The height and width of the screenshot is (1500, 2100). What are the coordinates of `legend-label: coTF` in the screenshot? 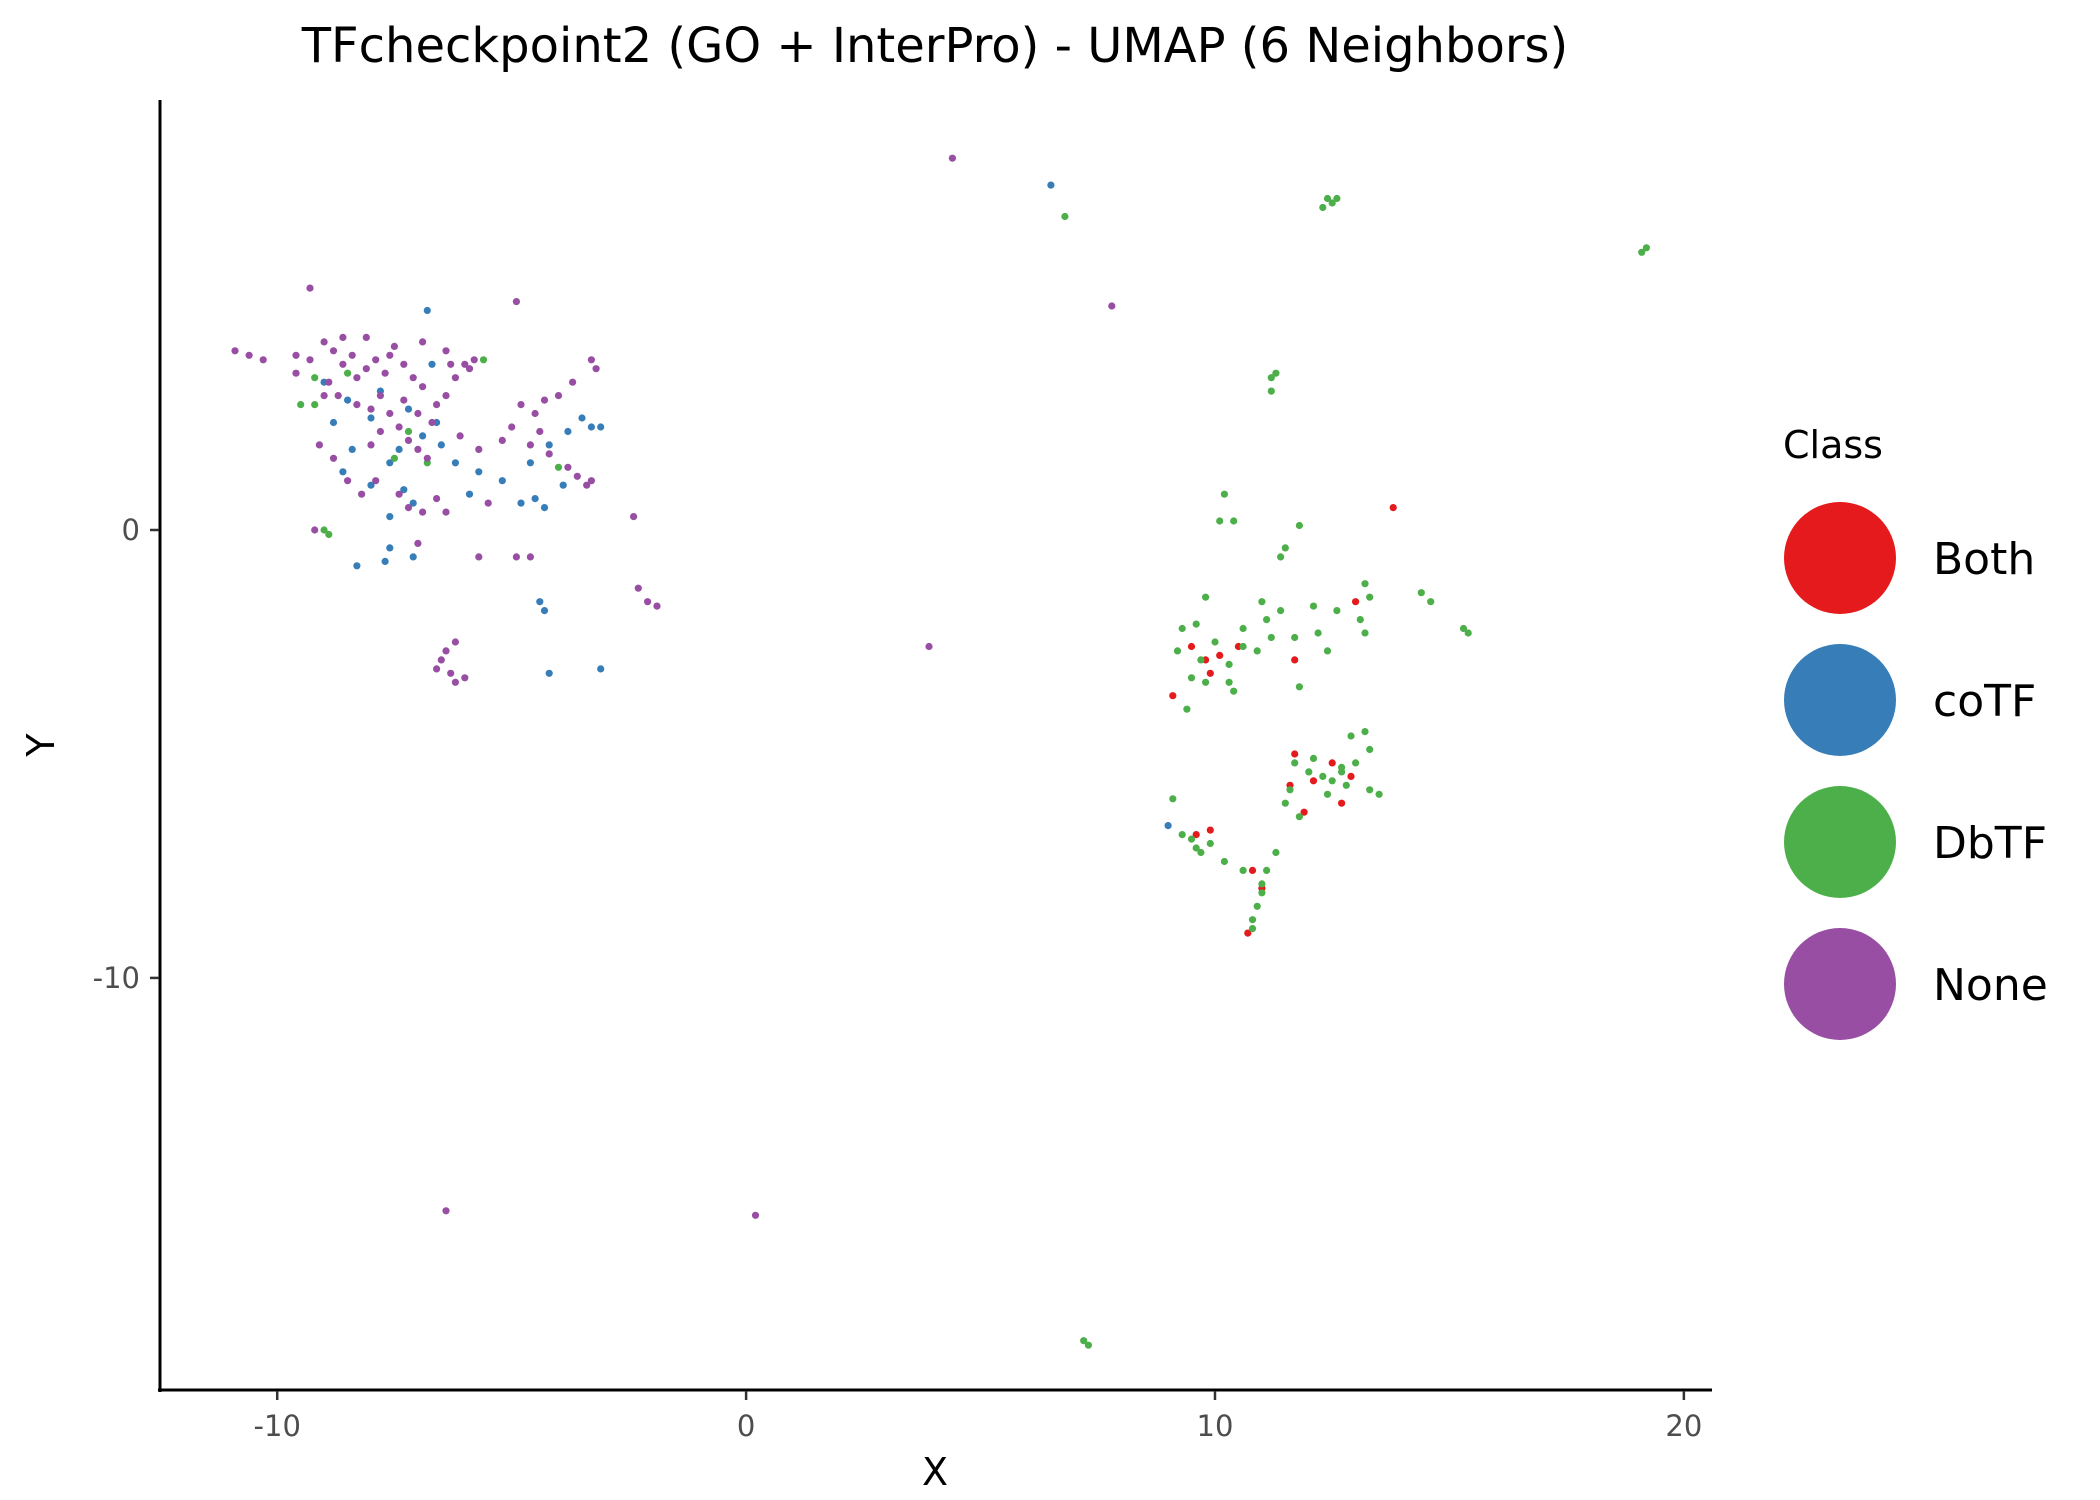 It's located at (1984, 701).